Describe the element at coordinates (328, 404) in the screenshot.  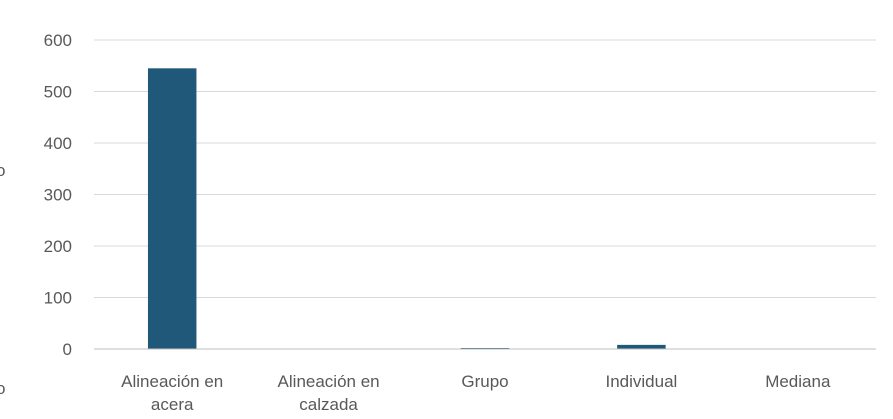
I see `category-label-line: calzada` at that location.